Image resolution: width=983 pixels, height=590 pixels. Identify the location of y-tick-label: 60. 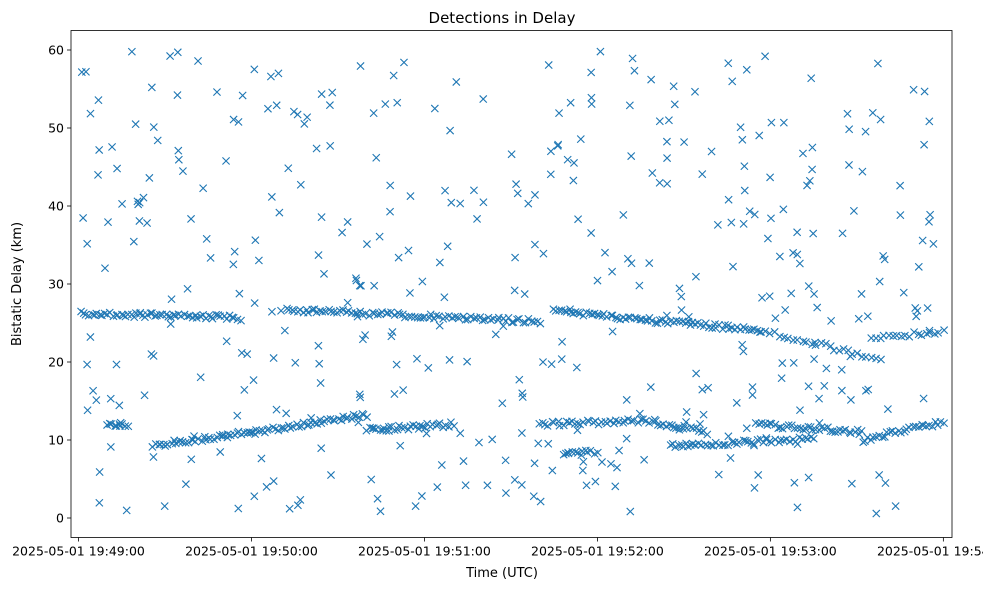
(56, 50).